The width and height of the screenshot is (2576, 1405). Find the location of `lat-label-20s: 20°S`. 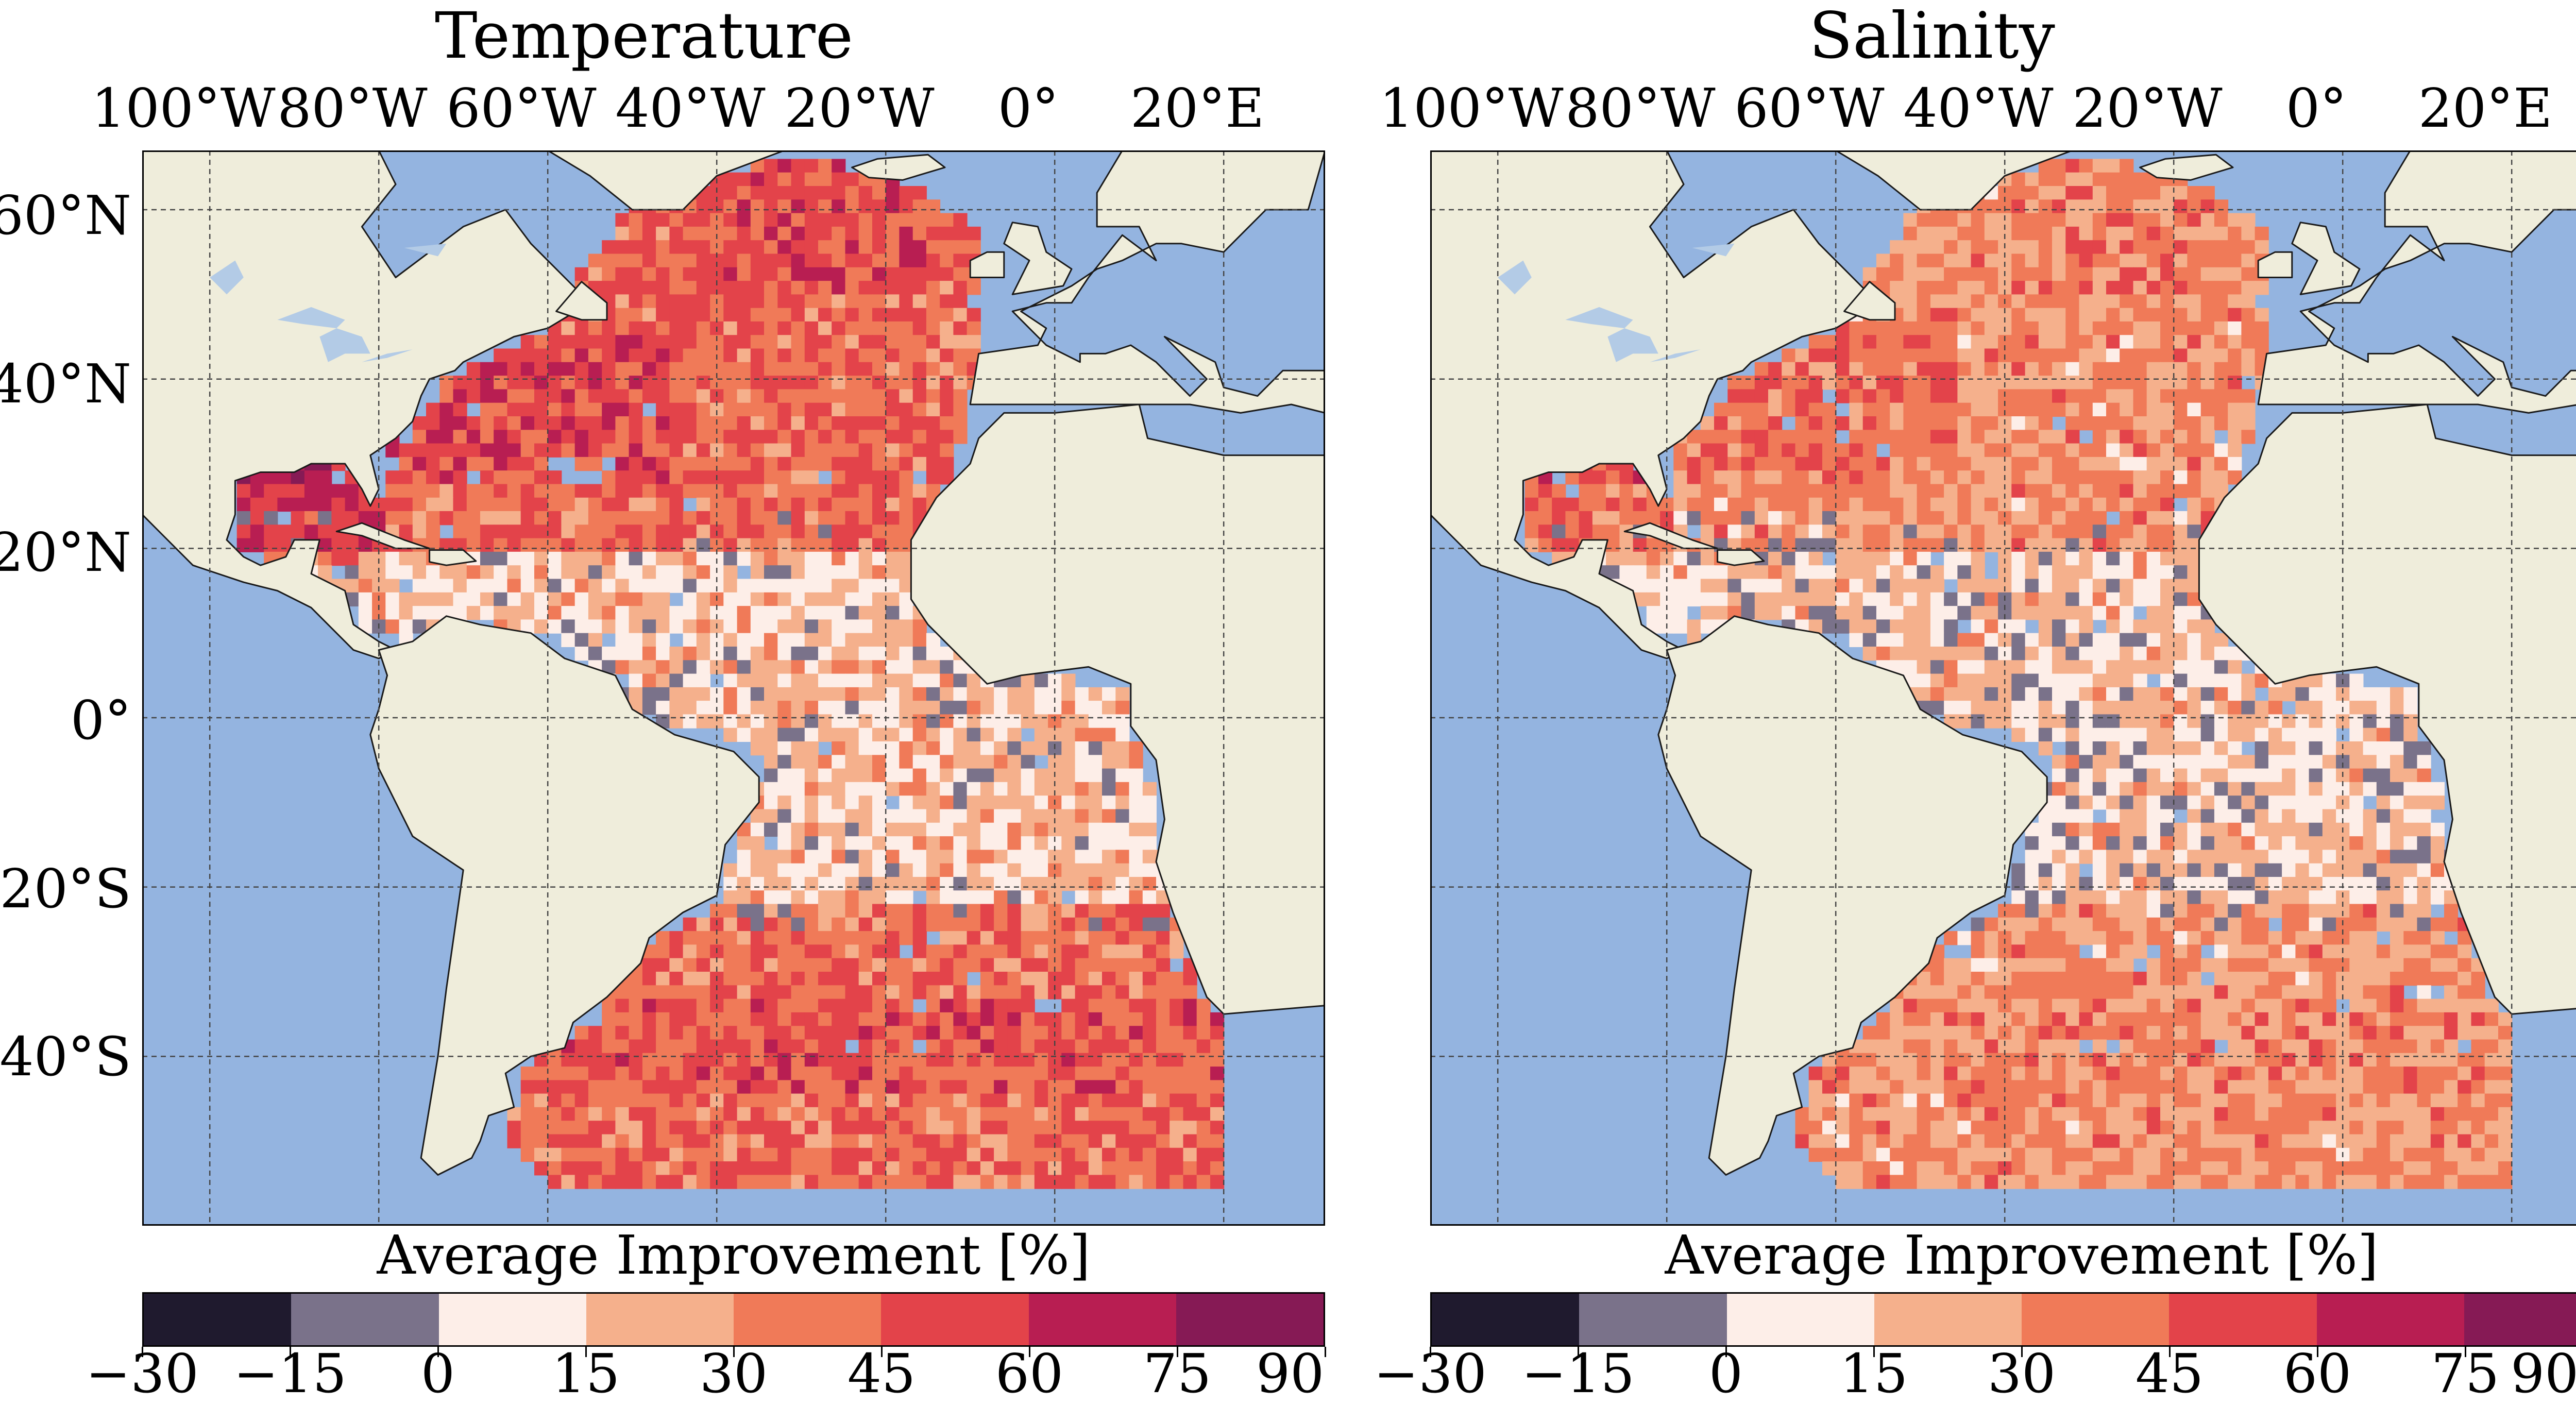

lat-label-20s: 20°S is located at coordinates (65, 889).